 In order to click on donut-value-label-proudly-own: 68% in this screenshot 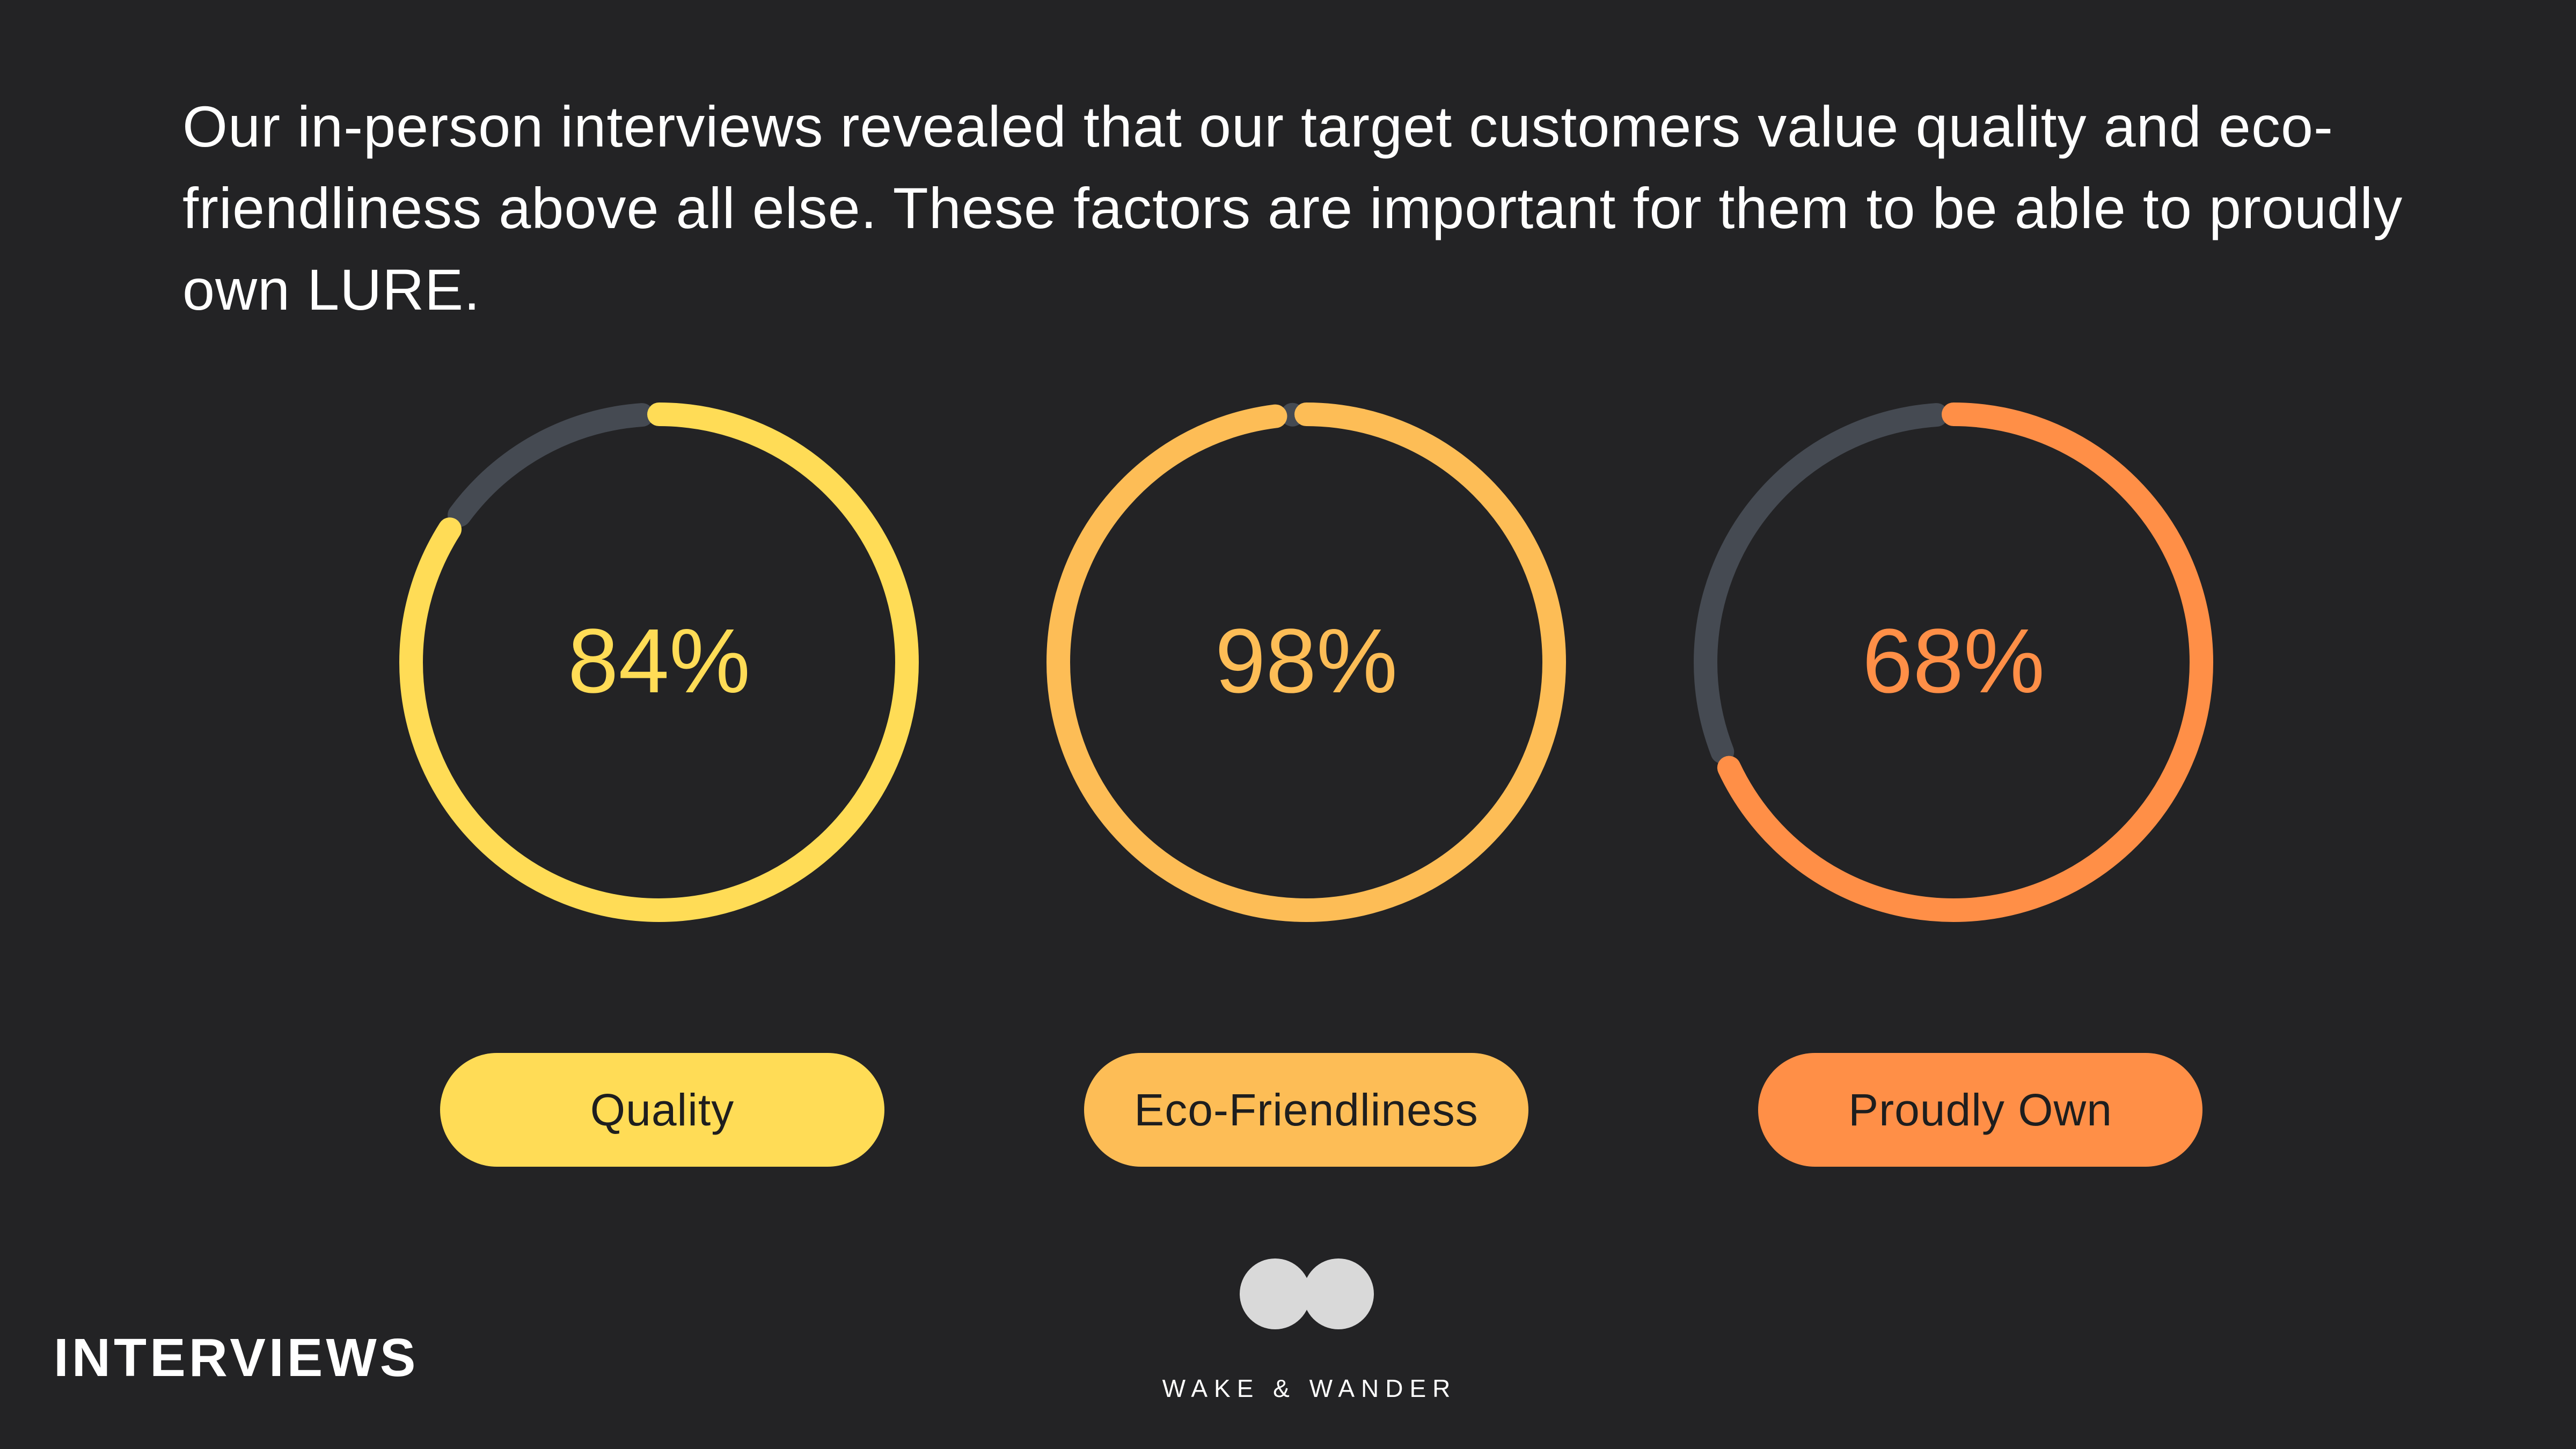, I will do `click(1953, 661)`.